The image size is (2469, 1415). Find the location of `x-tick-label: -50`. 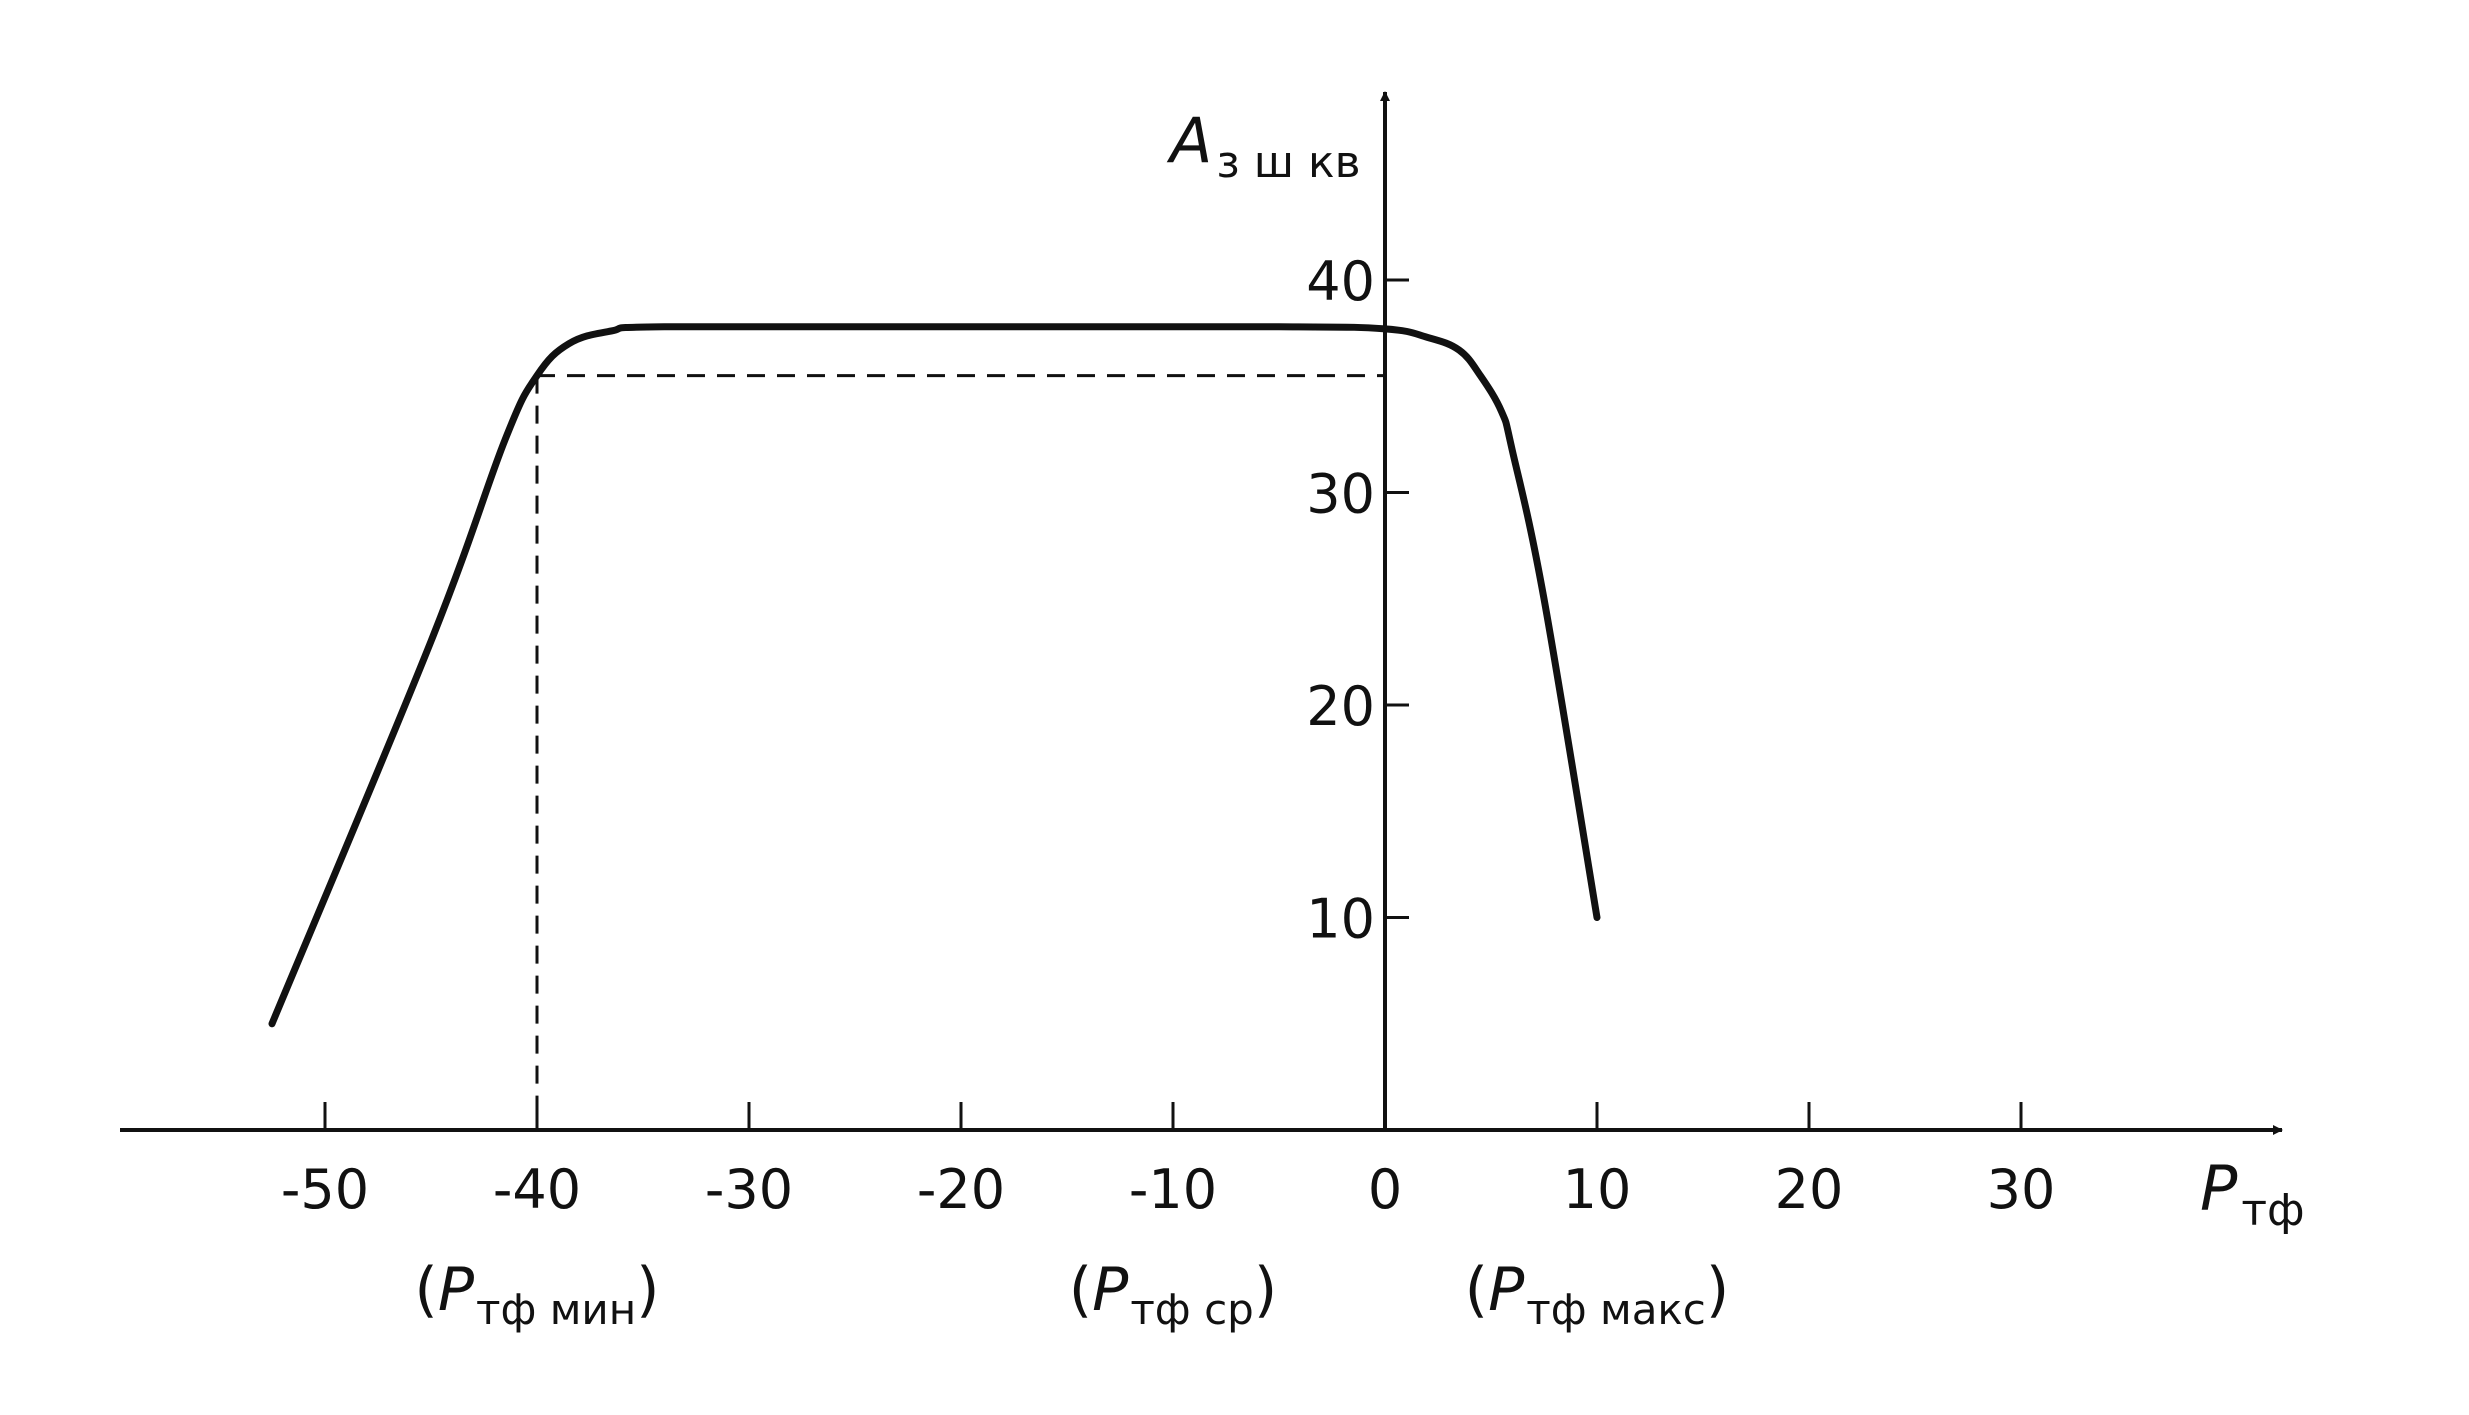

x-tick-label: -50 is located at coordinates (325, 1189).